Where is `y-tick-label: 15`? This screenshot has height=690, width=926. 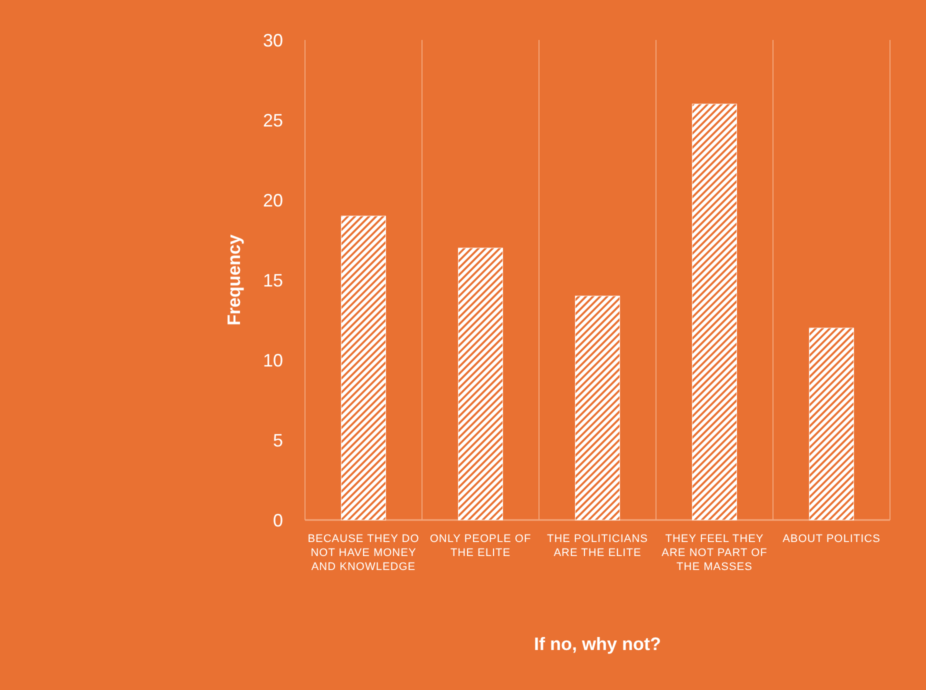
y-tick-label: 15 is located at coordinates (272, 280).